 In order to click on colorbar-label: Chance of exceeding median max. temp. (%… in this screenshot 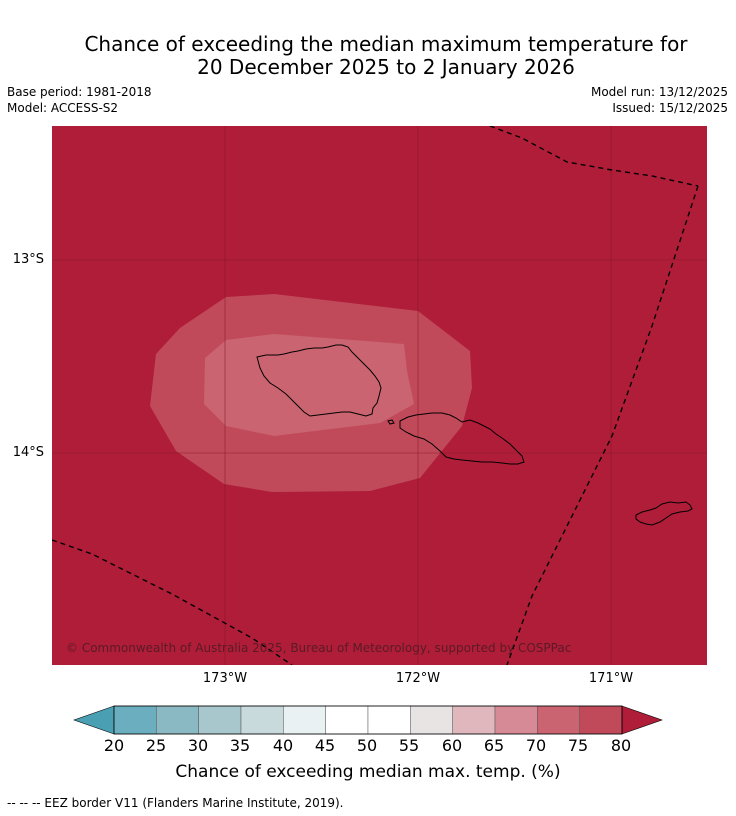, I will do `click(368, 772)`.